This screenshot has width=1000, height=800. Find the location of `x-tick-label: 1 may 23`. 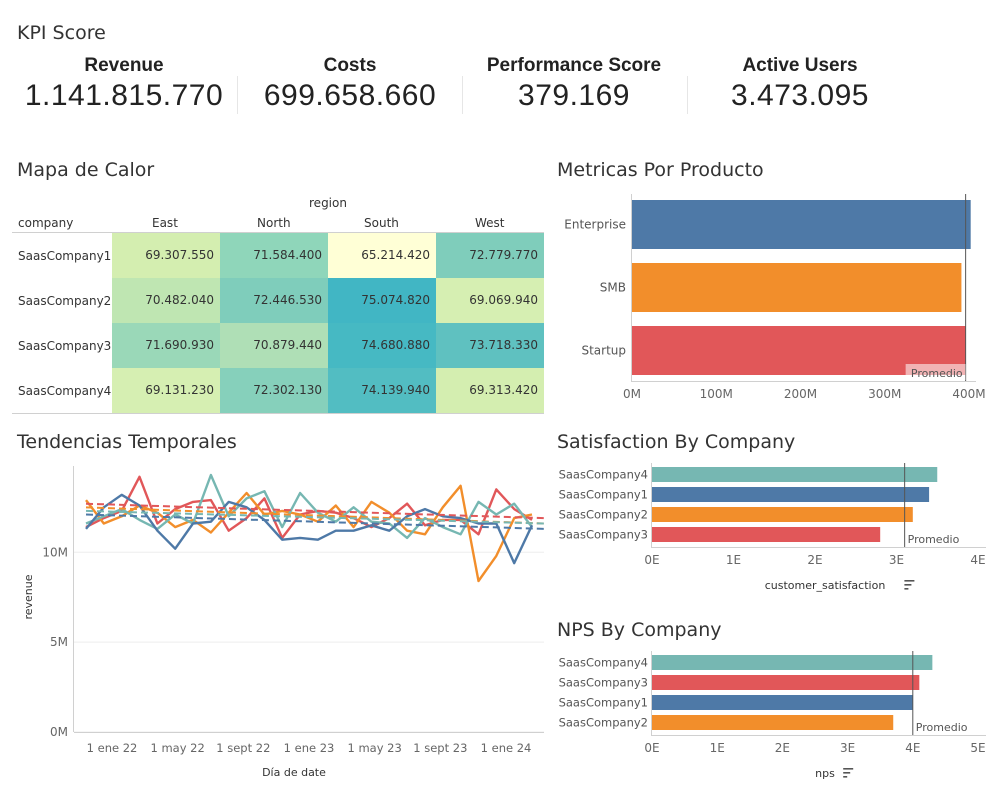

x-tick-label: 1 may 23 is located at coordinates (375, 748).